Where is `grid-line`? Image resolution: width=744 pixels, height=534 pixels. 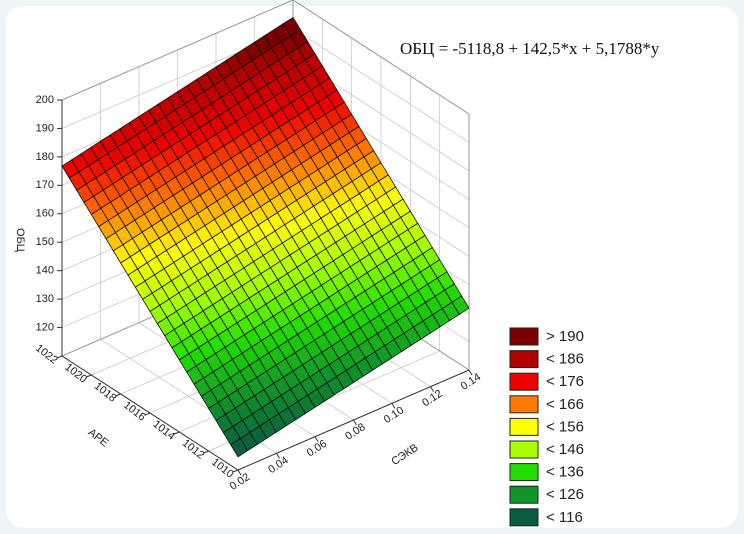 grid-line is located at coordinates (381, 85).